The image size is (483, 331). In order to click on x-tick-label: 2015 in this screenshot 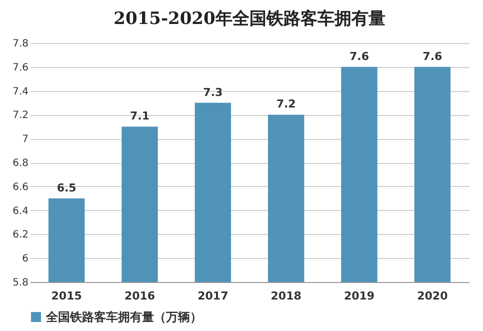, I will do `click(66, 296)`.